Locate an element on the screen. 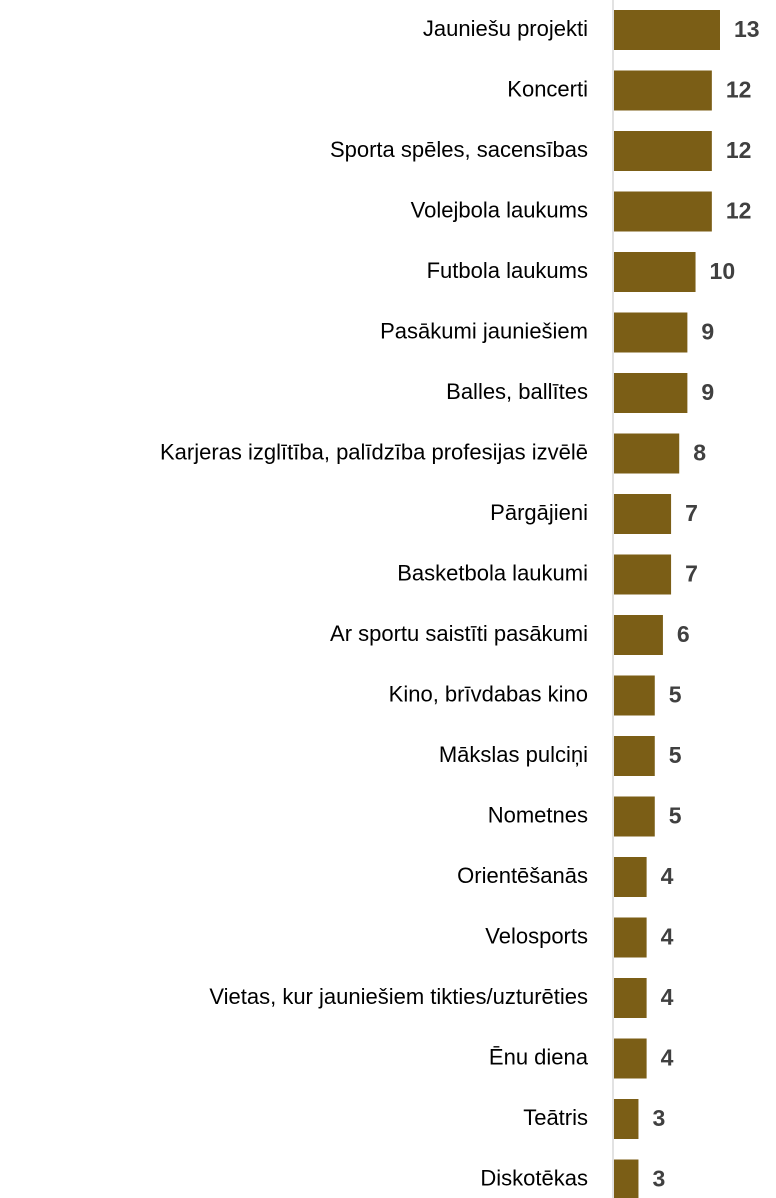  value-label: 10 is located at coordinates (723, 271).